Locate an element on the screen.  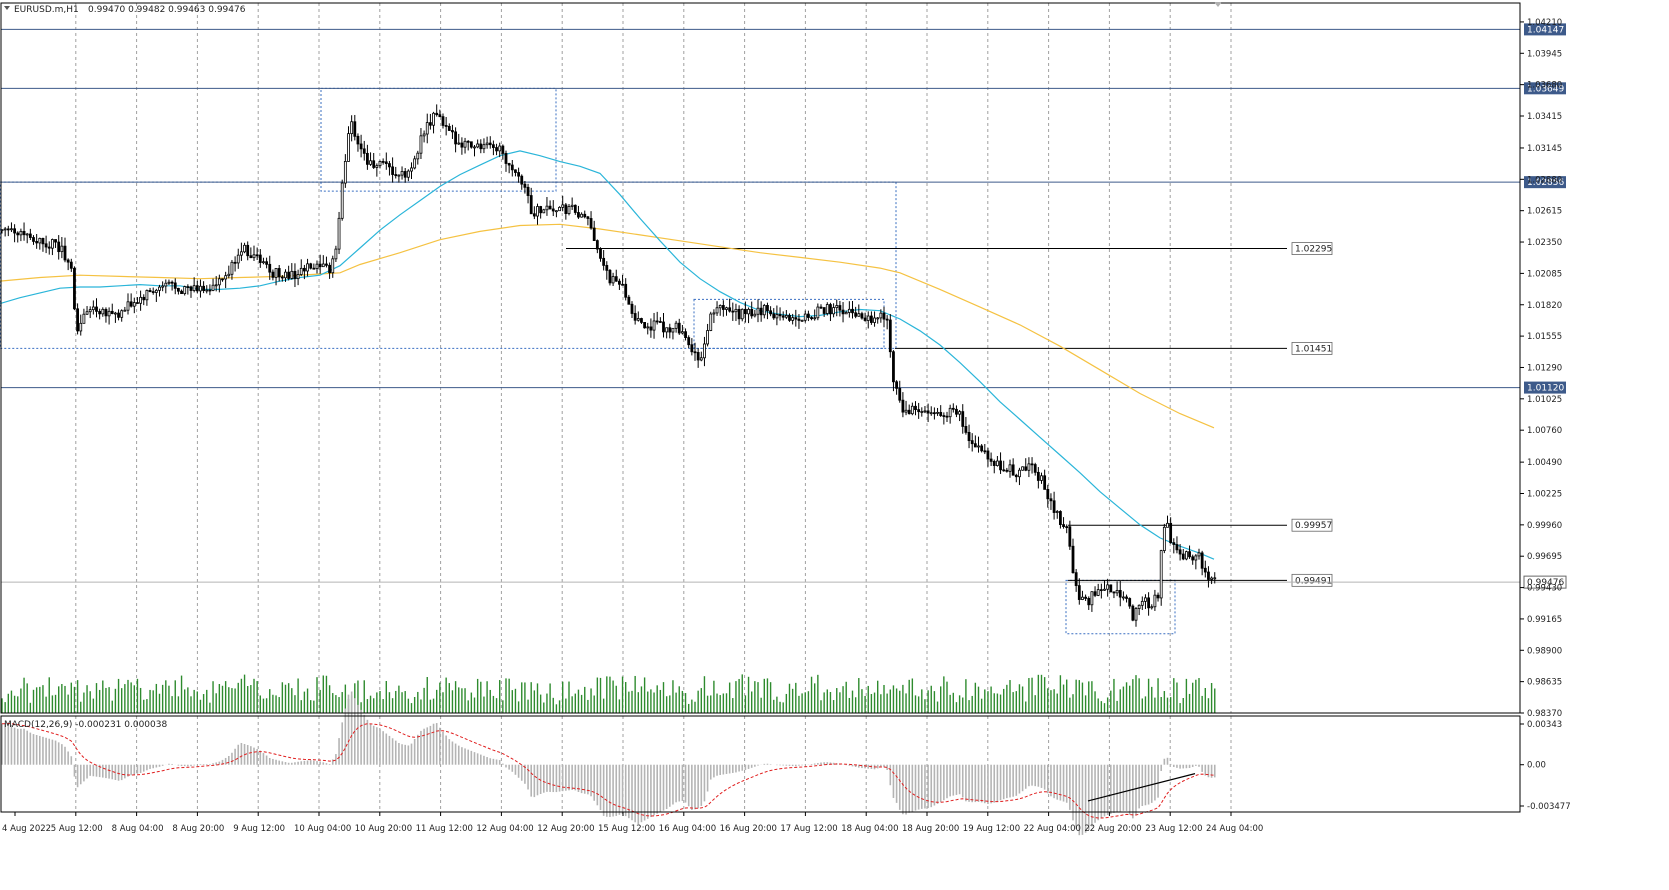
macd-signal-line is located at coordinates (608, 770).